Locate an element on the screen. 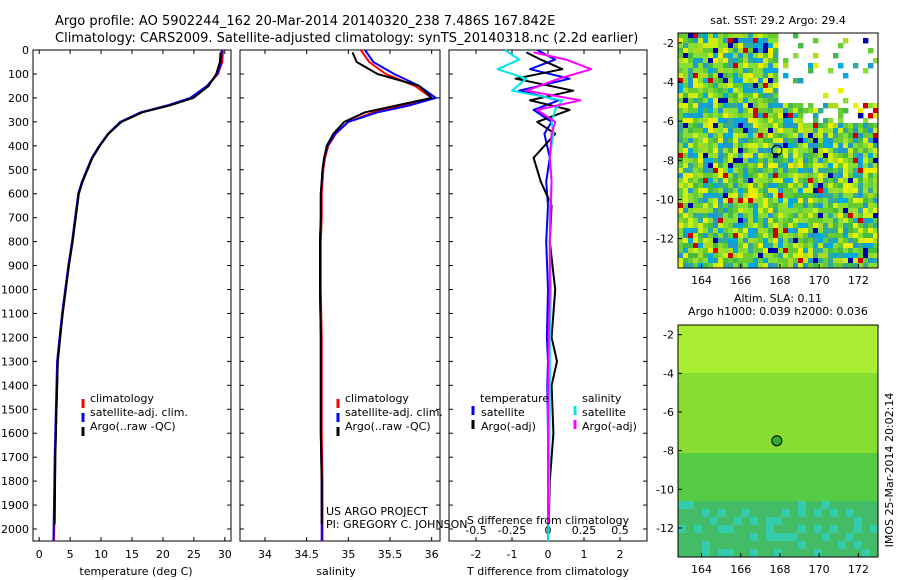 This screenshot has height=580, width=900. x-tick-label: 15 is located at coordinates (132, 554).